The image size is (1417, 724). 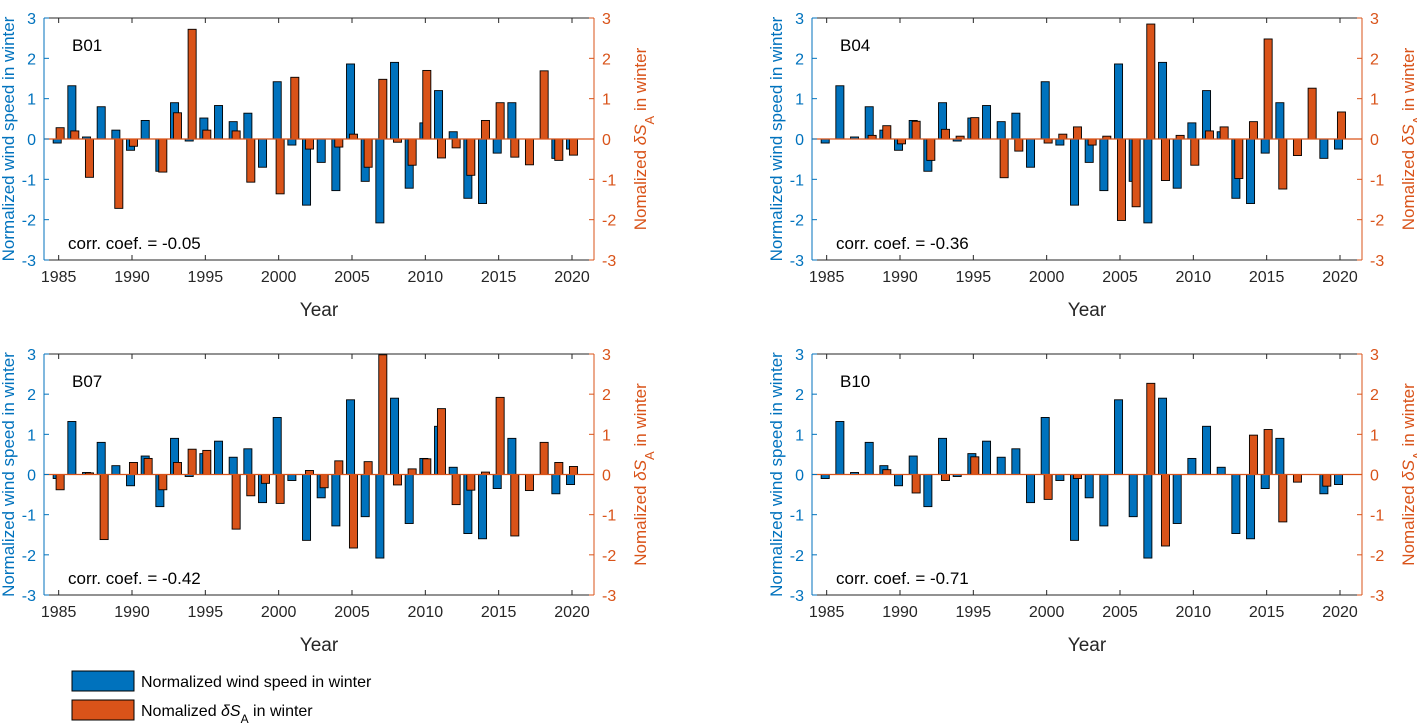 I want to click on x-tick-label: 2000, so click(x=1047, y=277).